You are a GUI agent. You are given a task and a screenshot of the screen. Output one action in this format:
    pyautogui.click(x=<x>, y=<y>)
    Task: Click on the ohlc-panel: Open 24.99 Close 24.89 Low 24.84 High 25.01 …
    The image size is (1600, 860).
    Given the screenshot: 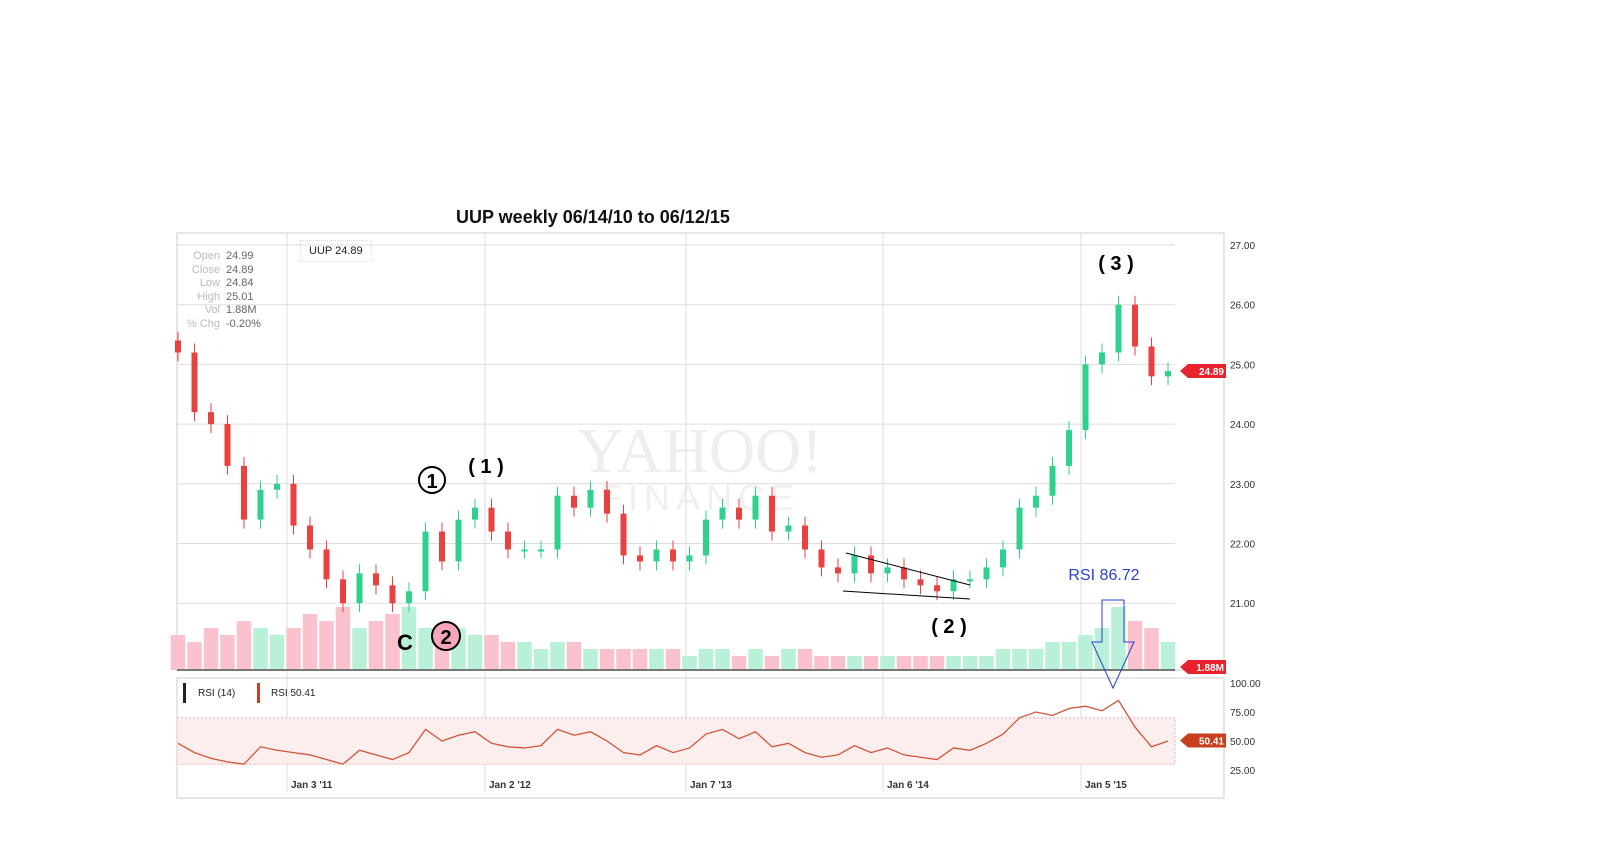 What is the action you would take?
    pyautogui.click(x=218, y=290)
    